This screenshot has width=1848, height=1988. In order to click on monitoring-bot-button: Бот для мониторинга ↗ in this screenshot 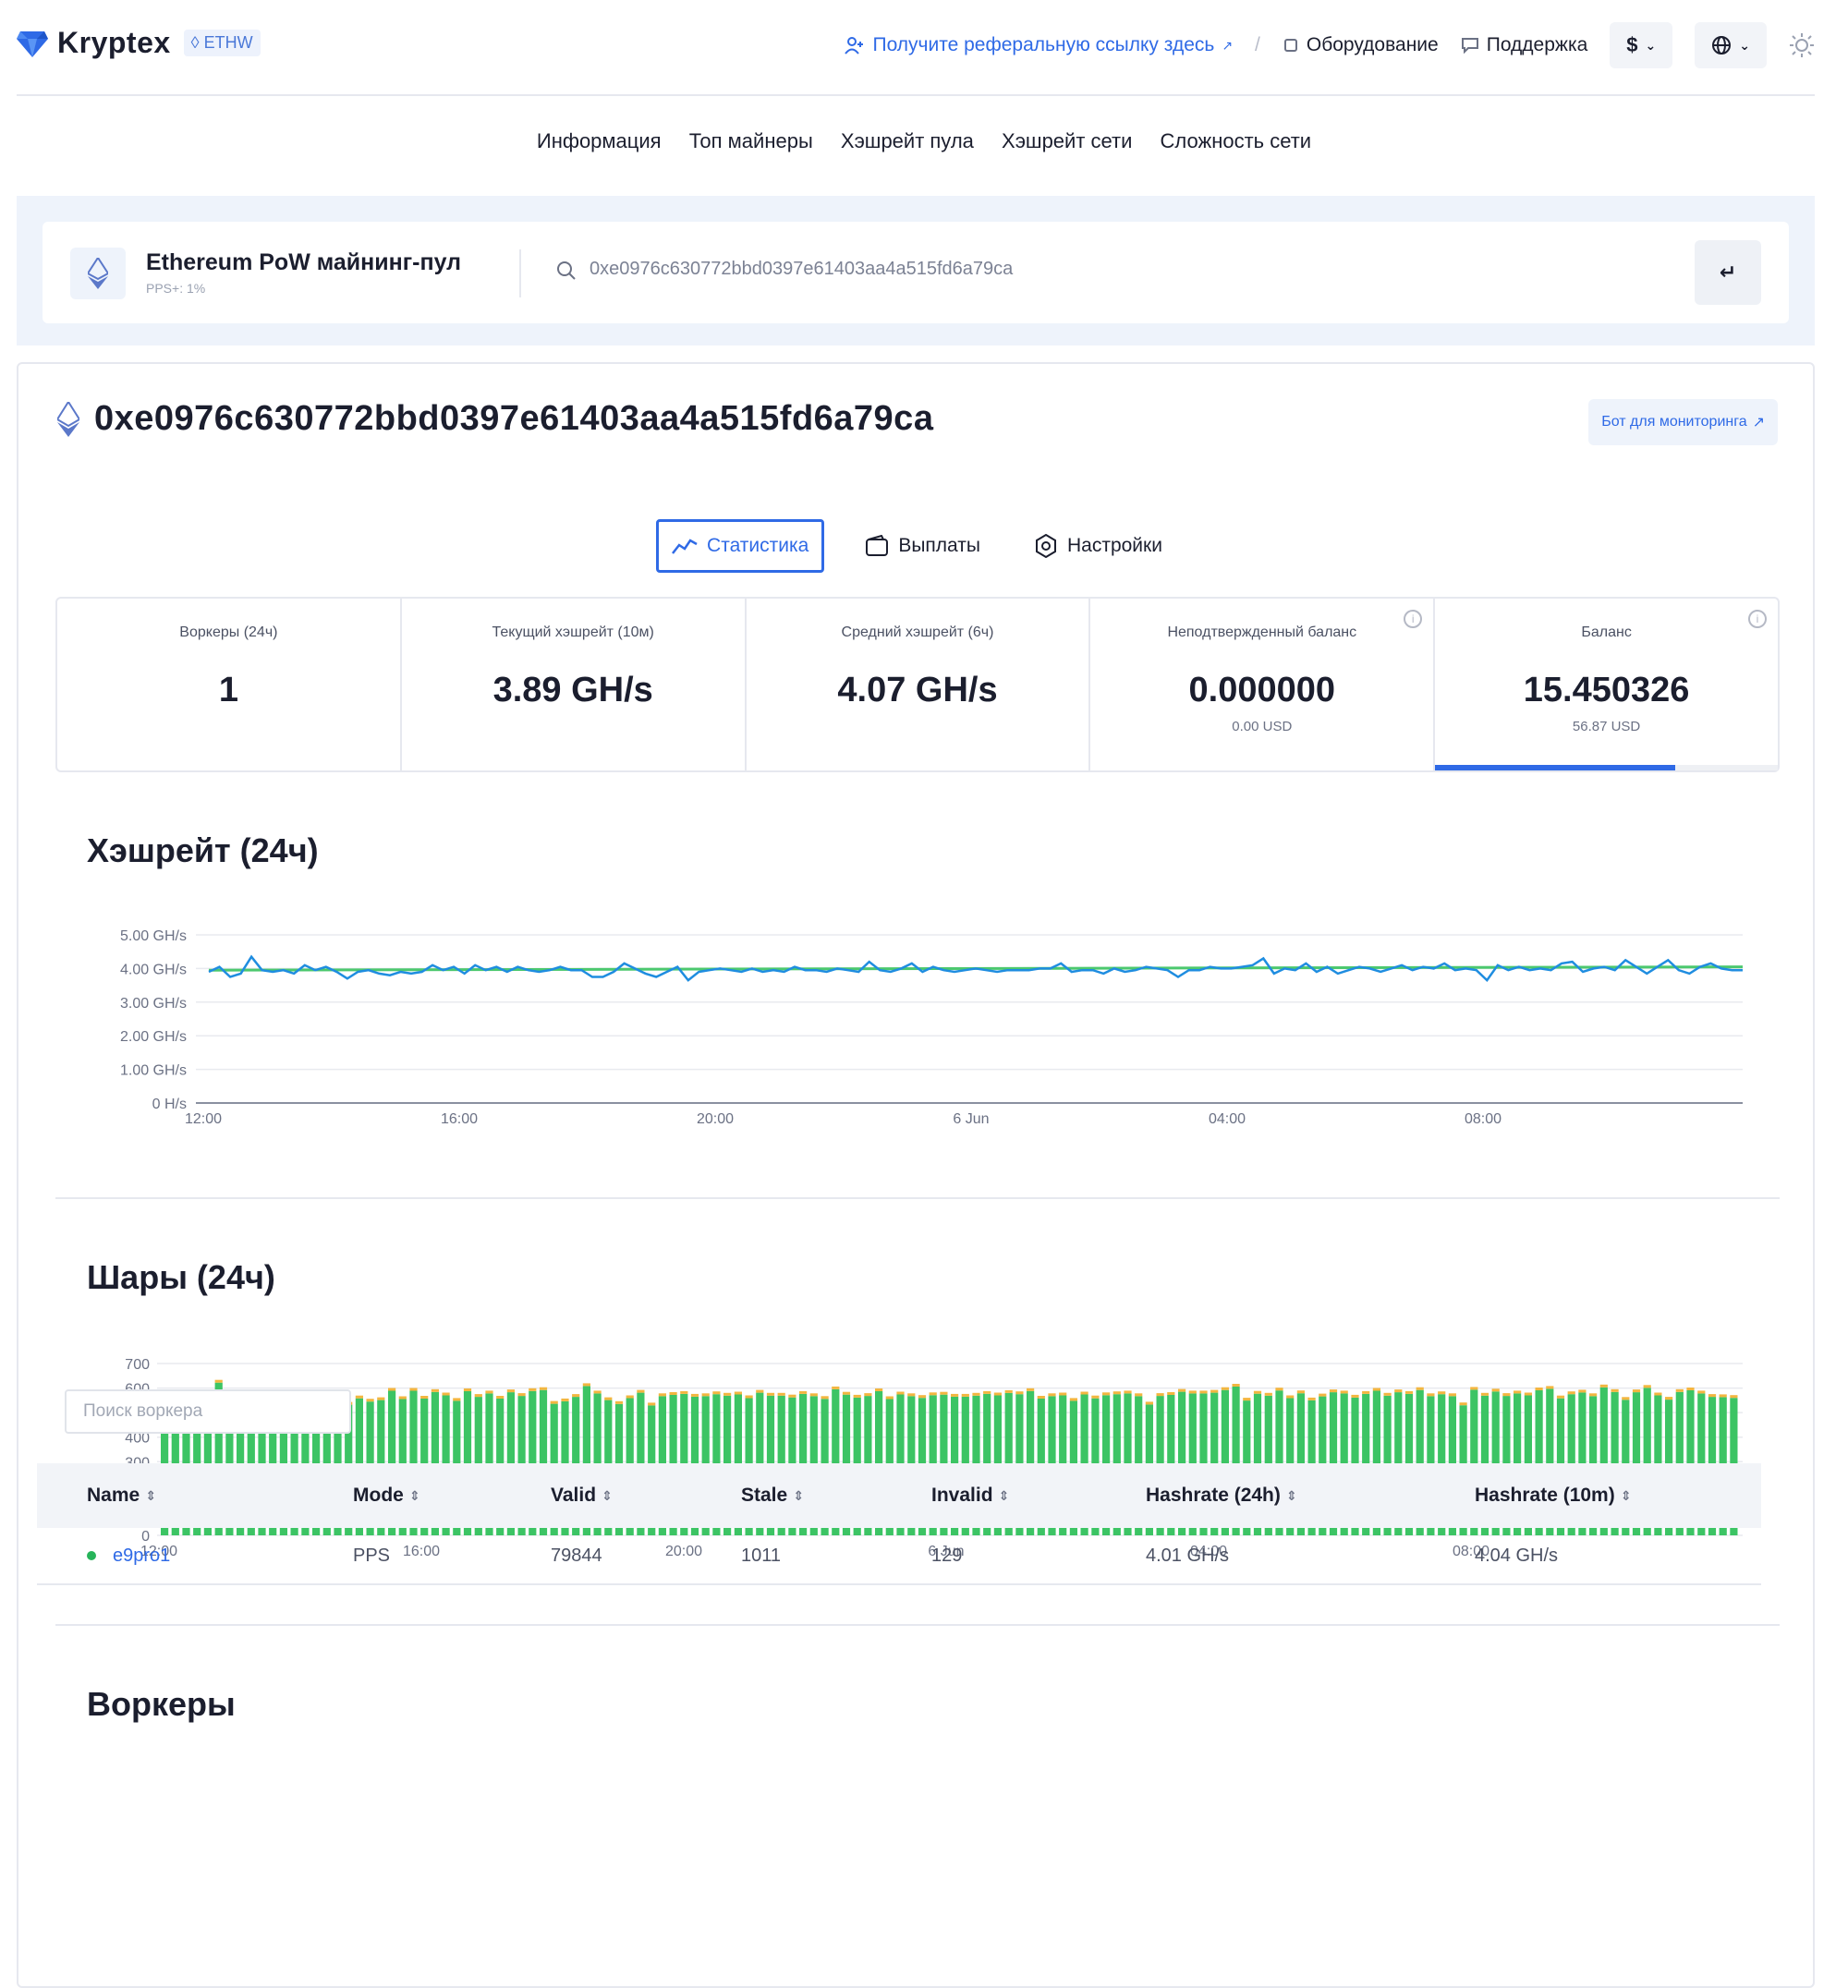, I will do `click(1683, 422)`.